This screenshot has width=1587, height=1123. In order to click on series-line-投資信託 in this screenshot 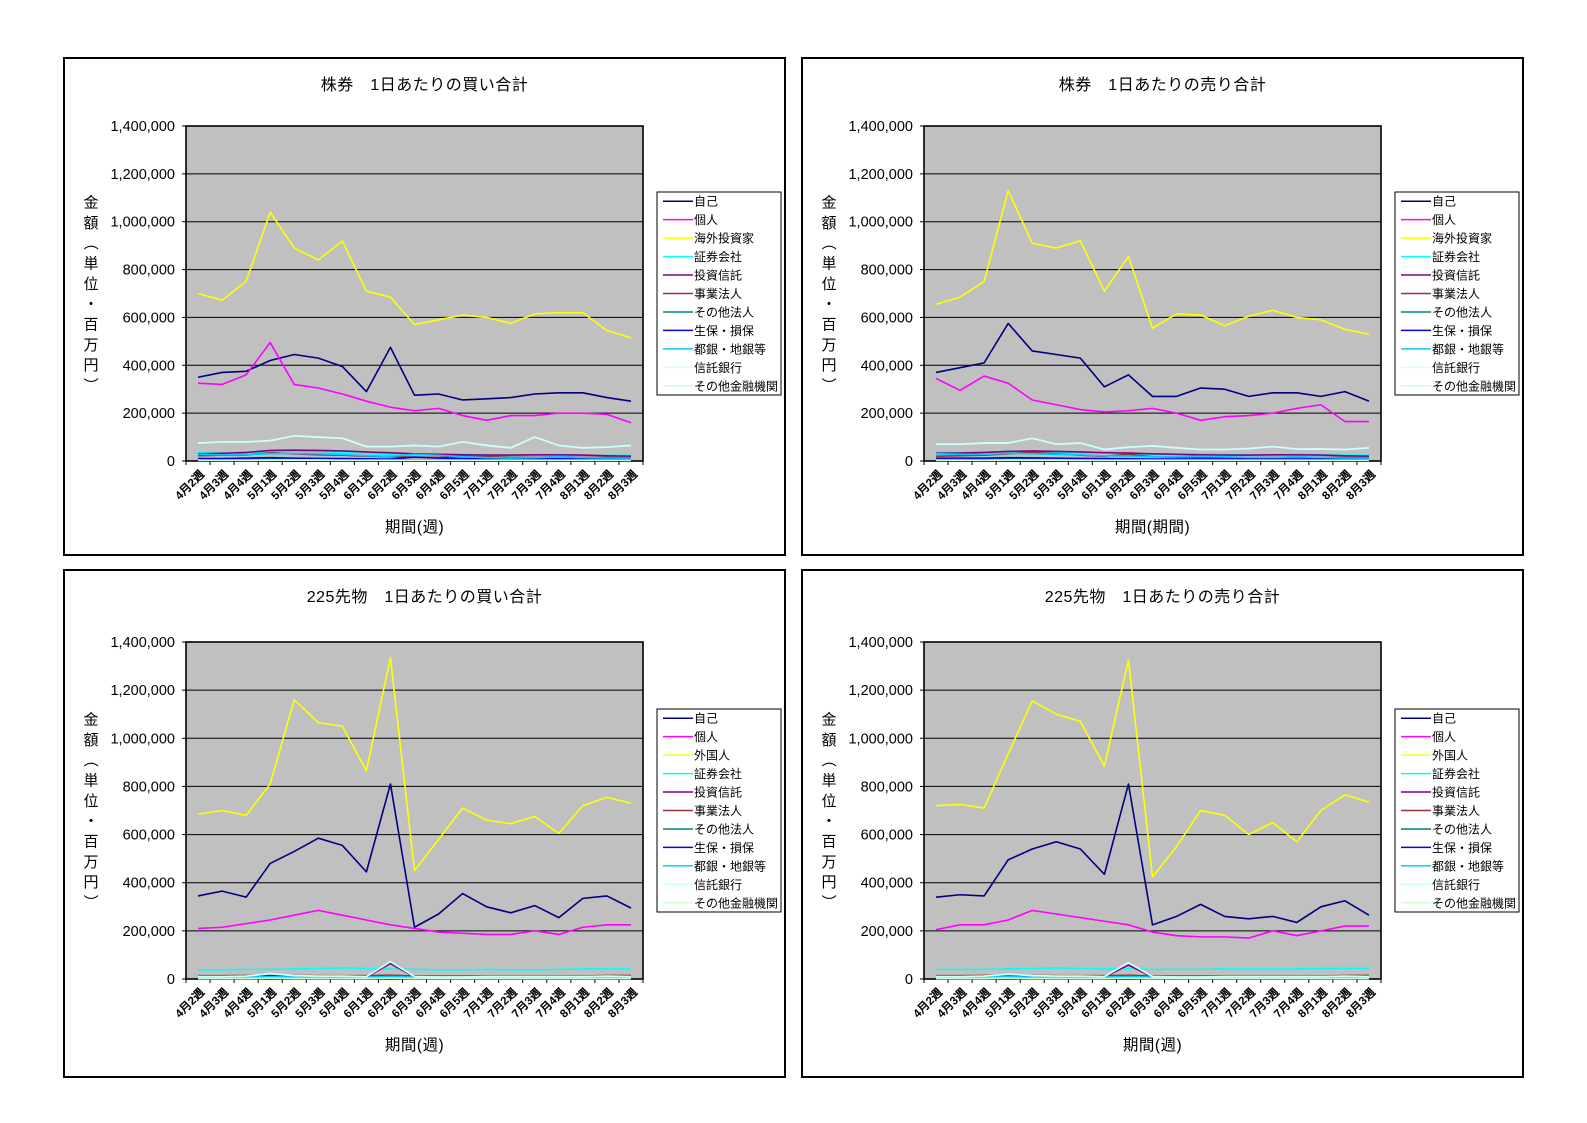, I will do `click(1152, 454)`.